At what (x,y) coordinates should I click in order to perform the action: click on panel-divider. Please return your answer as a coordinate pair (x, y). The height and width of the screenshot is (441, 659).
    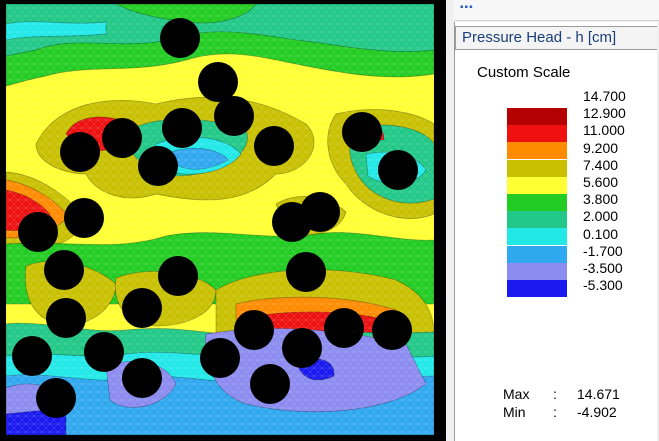
    Looking at the image, I should click on (450, 220).